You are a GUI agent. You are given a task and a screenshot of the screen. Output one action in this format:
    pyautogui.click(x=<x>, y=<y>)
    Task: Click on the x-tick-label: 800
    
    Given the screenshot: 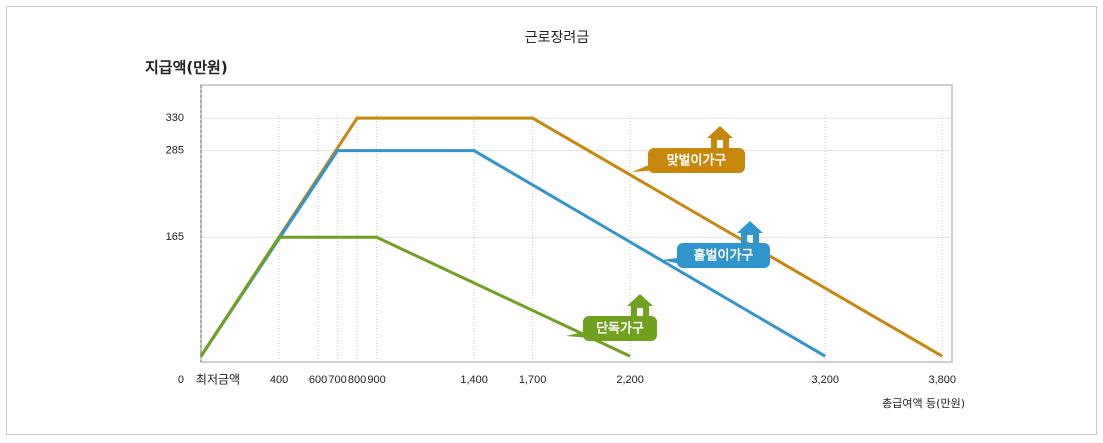 What is the action you would take?
    pyautogui.click(x=357, y=380)
    